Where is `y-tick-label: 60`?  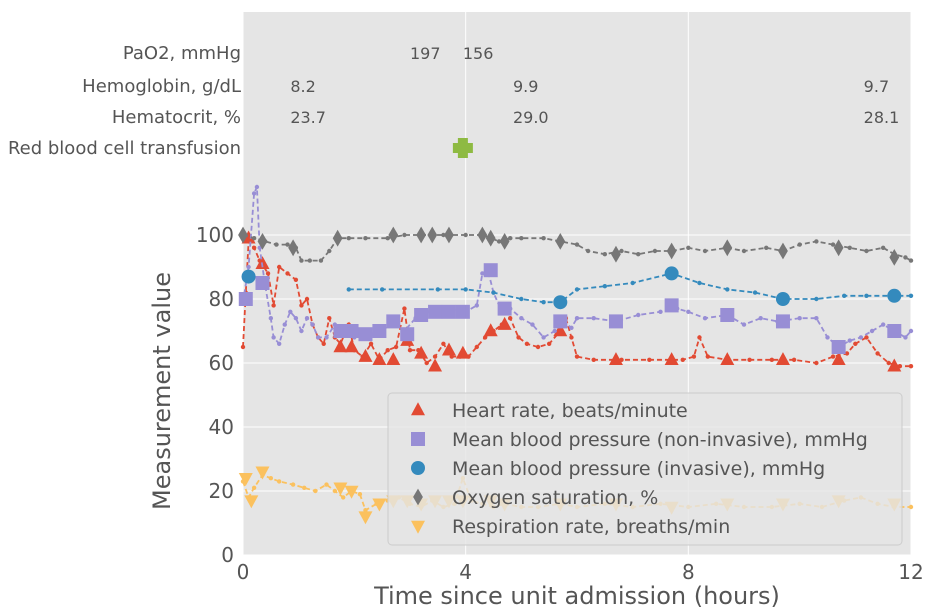
y-tick-label: 60 is located at coordinates (221, 363).